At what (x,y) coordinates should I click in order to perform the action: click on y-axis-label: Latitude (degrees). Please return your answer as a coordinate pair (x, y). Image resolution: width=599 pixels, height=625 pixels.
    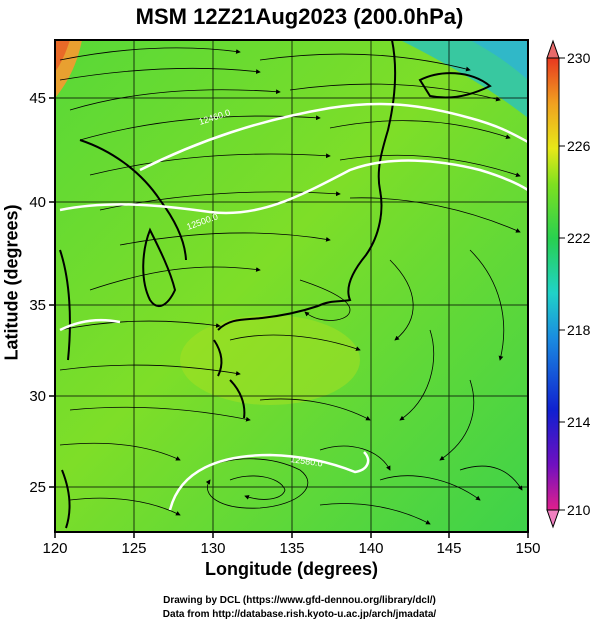
    Looking at the image, I should click on (11, 282).